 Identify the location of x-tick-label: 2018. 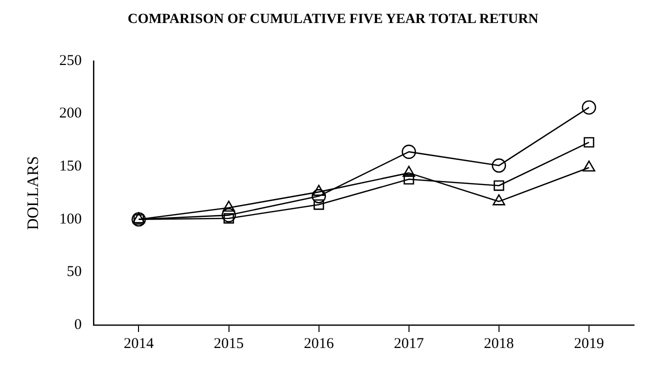
(499, 344).